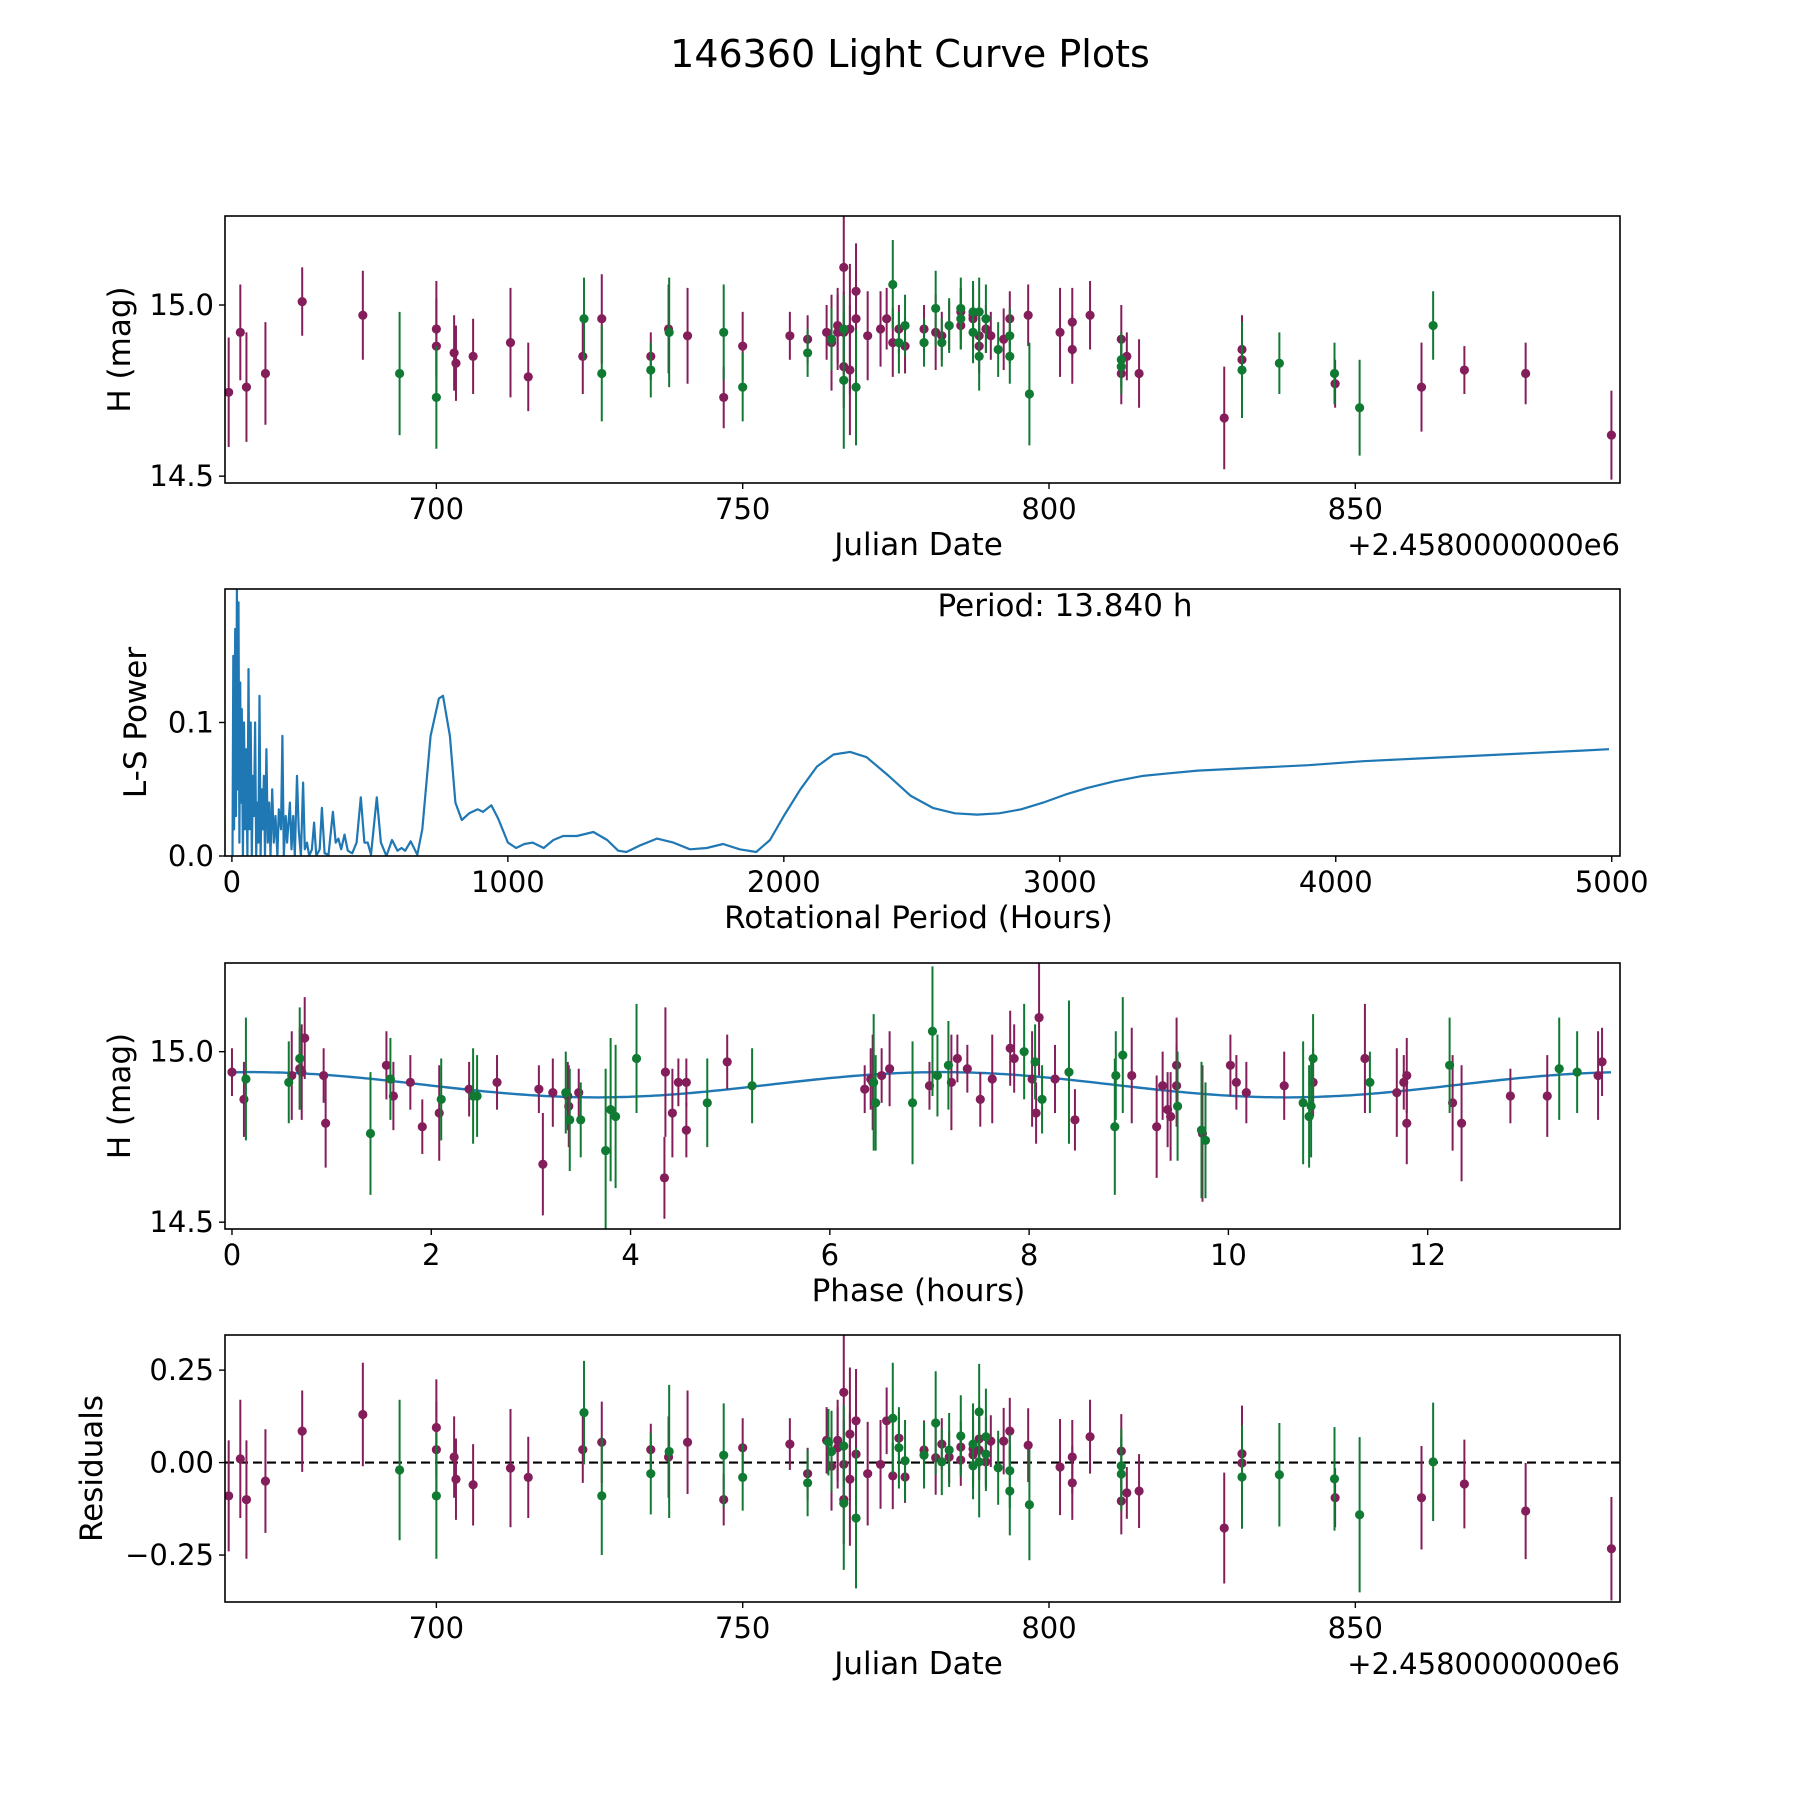  Describe the element at coordinates (181, 476) in the screenshot. I see `y-tick-label: 14.5` at that location.